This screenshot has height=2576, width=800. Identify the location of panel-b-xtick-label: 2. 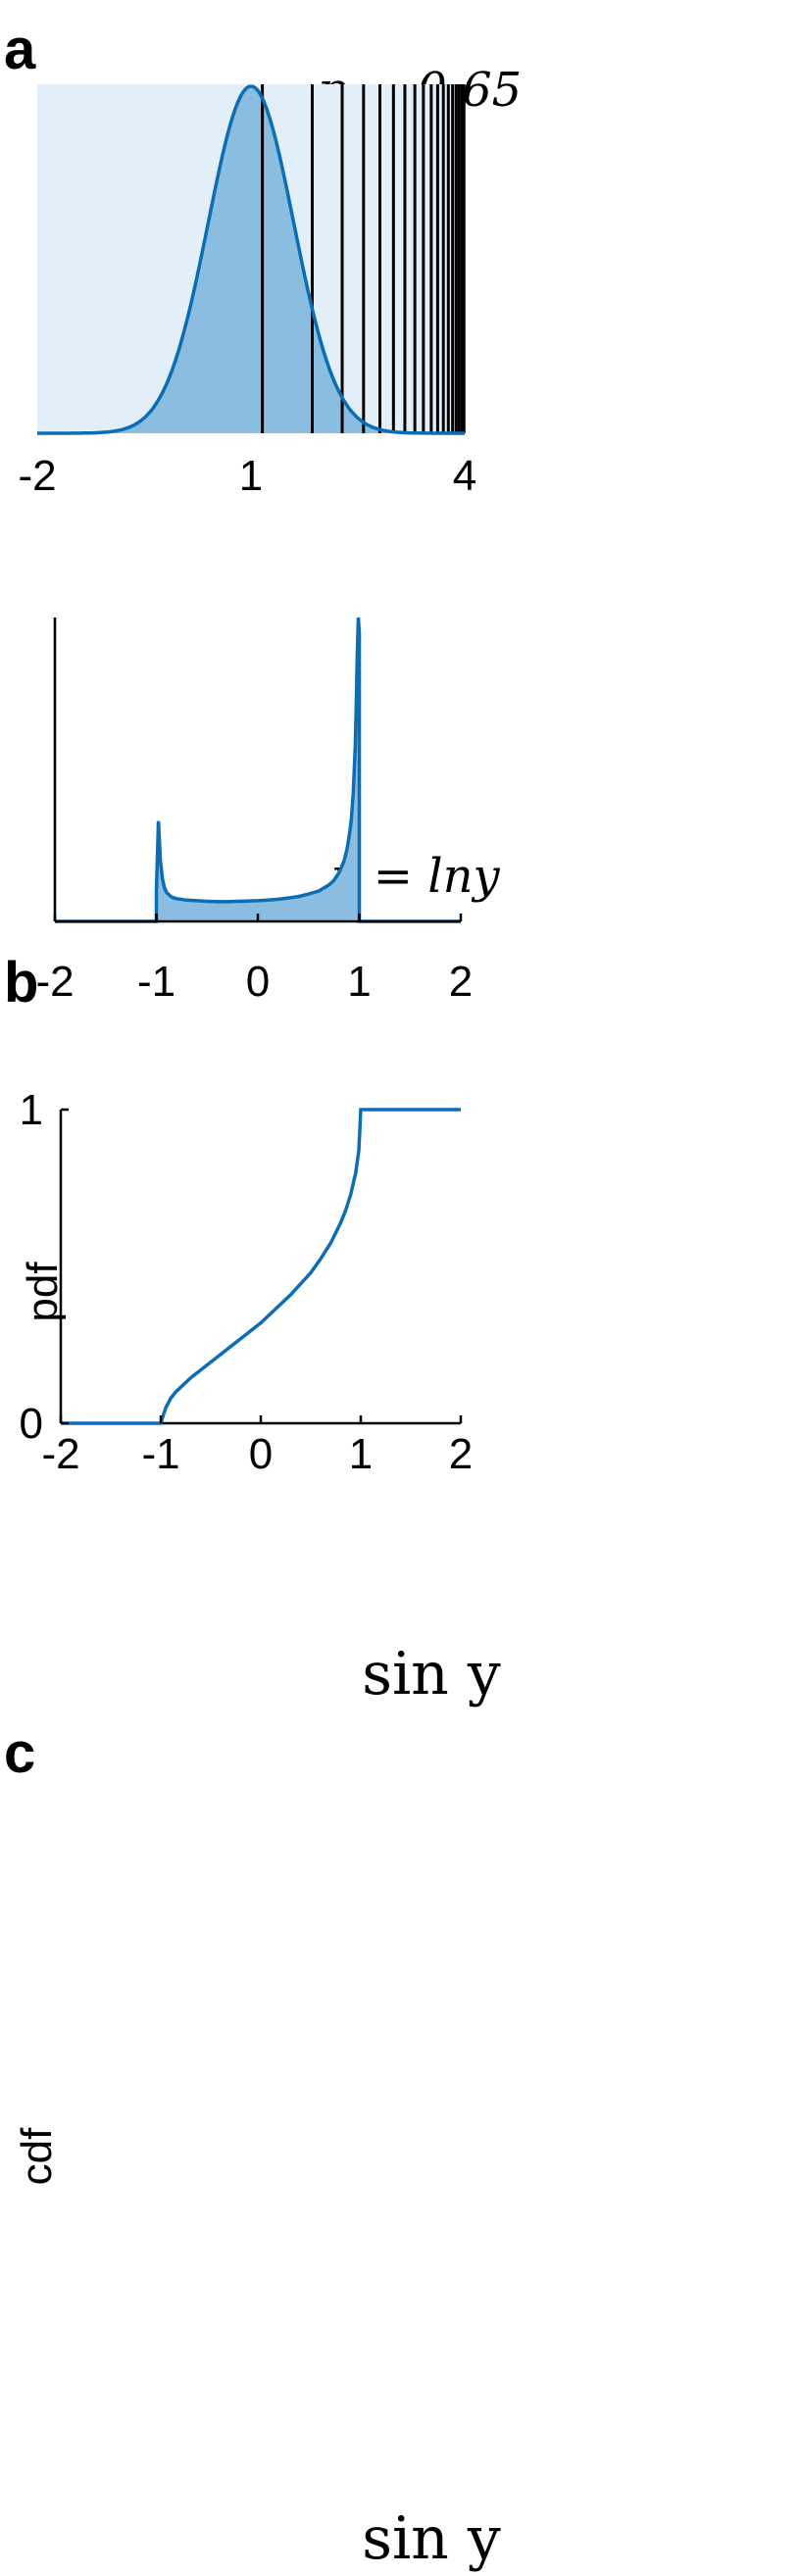
(461, 982).